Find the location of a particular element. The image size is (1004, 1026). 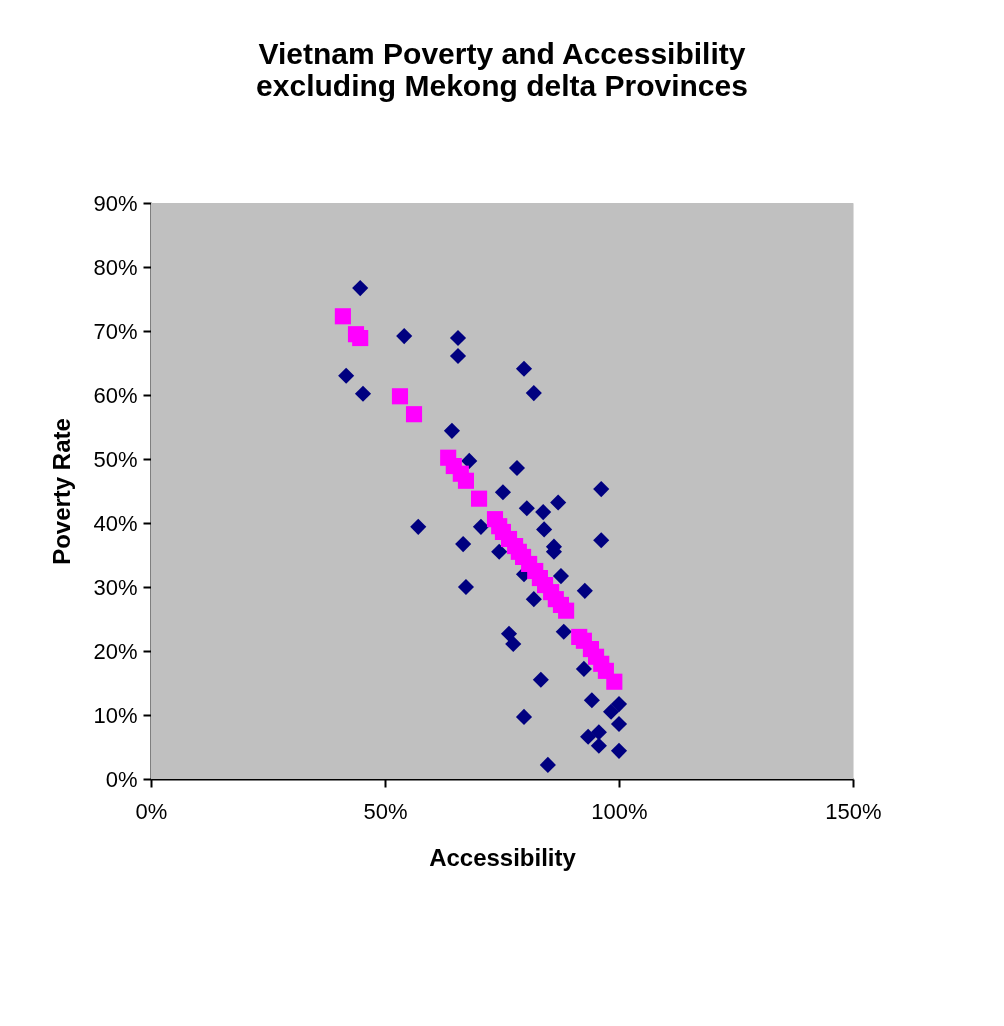

y-tick-label: 70% is located at coordinates (115, 331).